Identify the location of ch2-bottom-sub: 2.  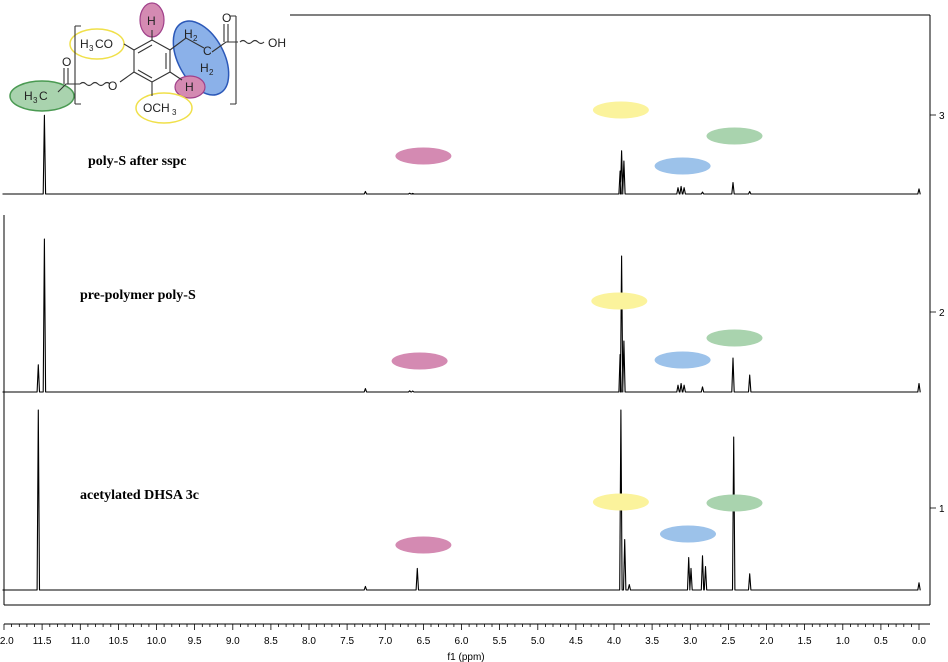
(211, 72).